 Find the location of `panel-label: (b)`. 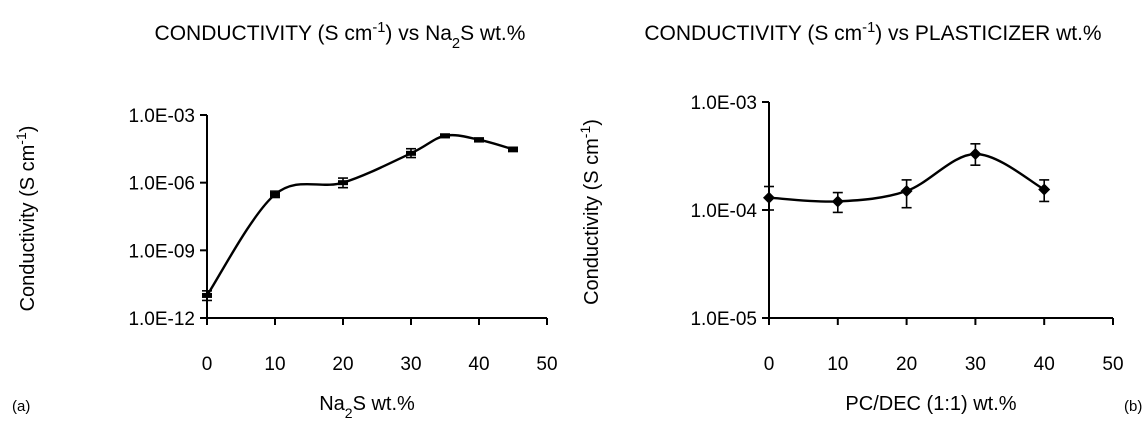

panel-label: (b) is located at coordinates (1133, 406).